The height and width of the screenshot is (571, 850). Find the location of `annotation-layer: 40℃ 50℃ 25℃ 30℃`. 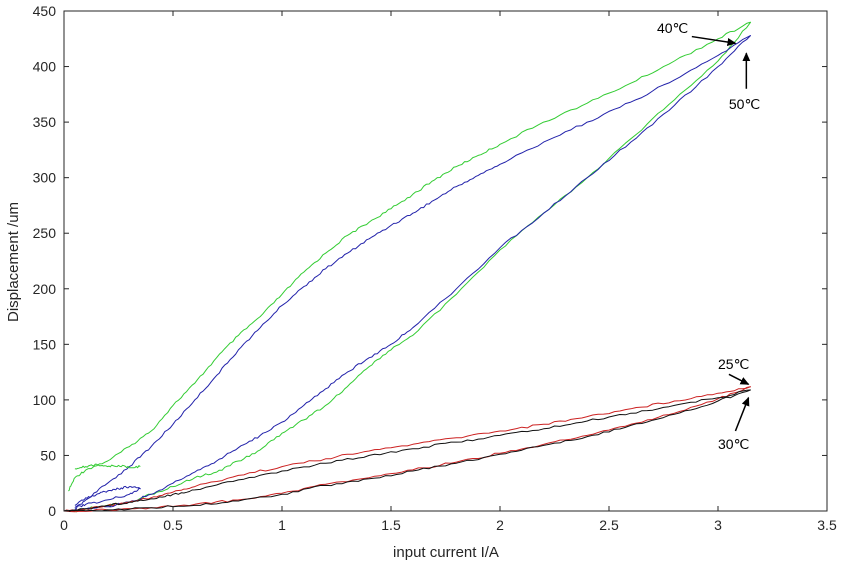

annotation-layer: 40℃ 50℃ 25℃ 30℃ is located at coordinates (708, 236).